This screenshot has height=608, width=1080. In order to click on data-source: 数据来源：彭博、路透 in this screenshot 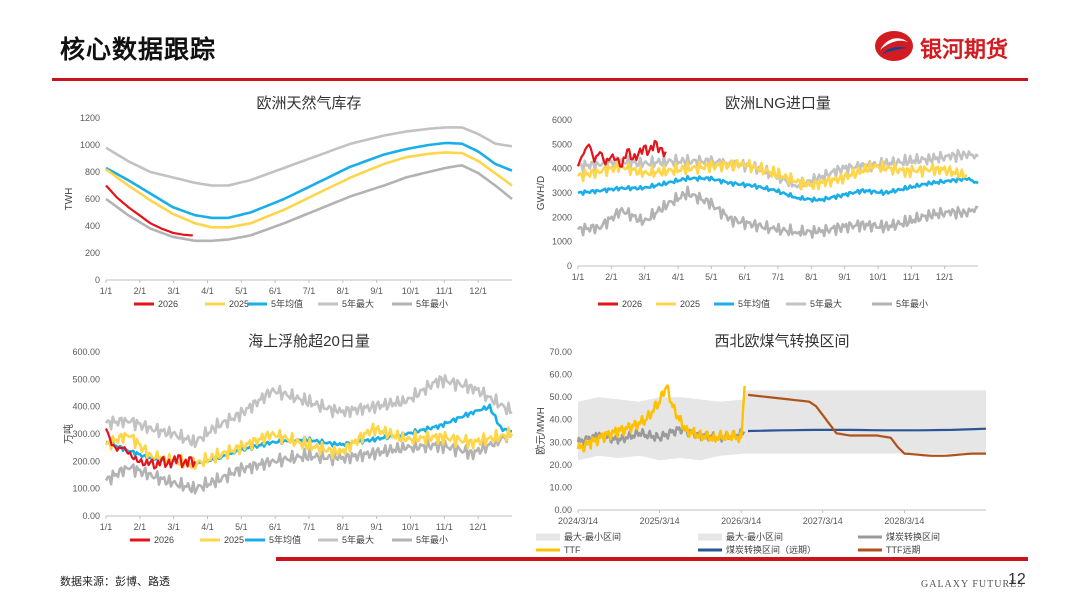, I will do `click(115, 582)`.